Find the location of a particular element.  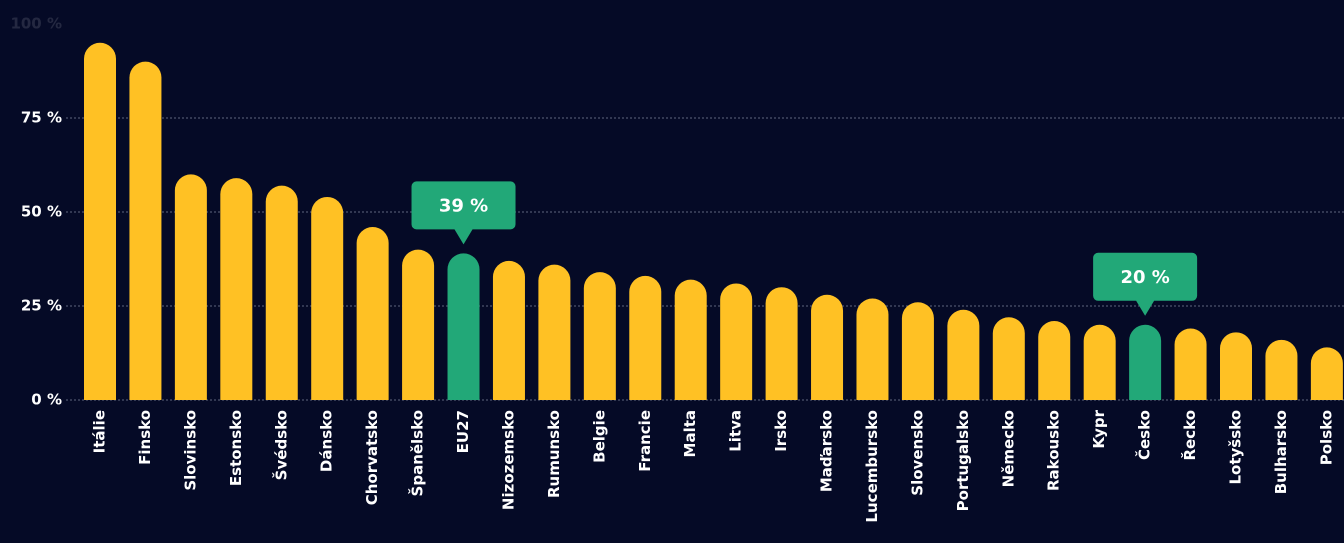

x-tick-label: Chorvatsko is located at coordinates (372, 457).